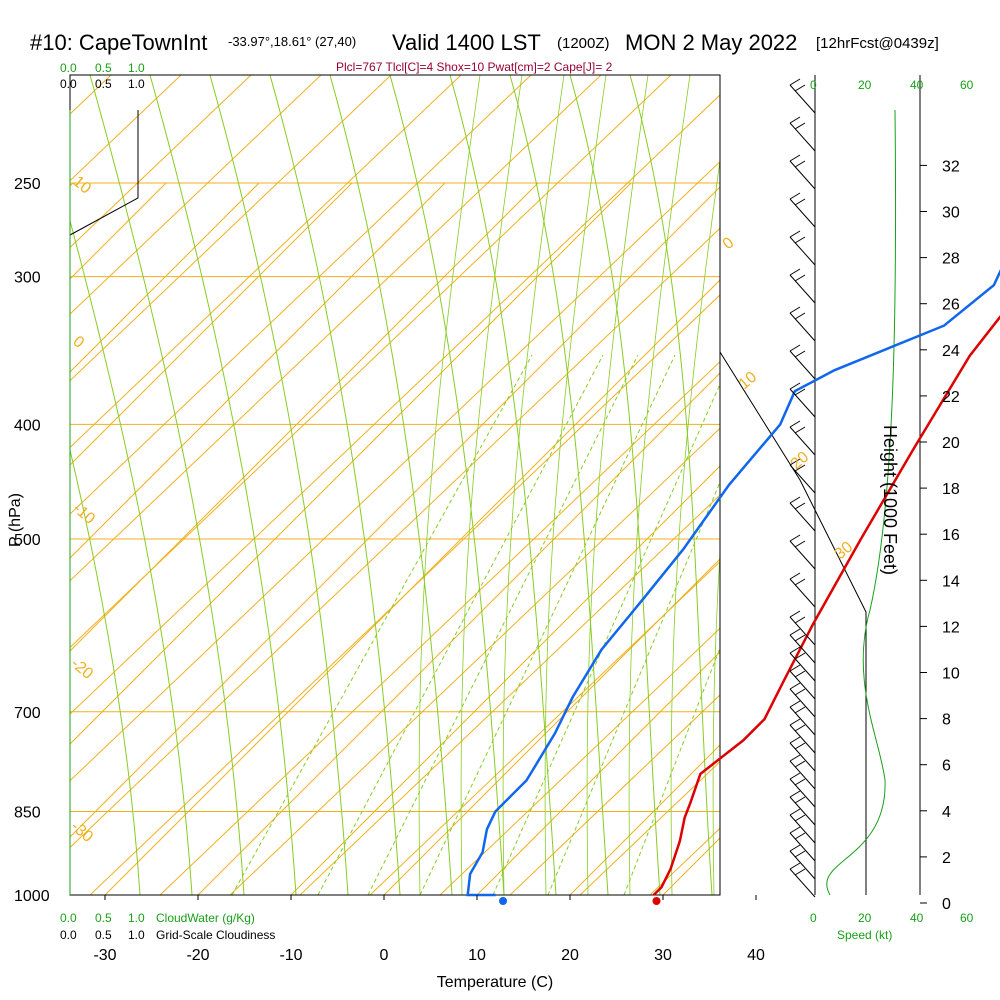 Image resolution: width=1000 pixels, height=1000 pixels. What do you see at coordinates (756, 955) in the screenshot?
I see `temperature-tick-label: 40` at bounding box center [756, 955].